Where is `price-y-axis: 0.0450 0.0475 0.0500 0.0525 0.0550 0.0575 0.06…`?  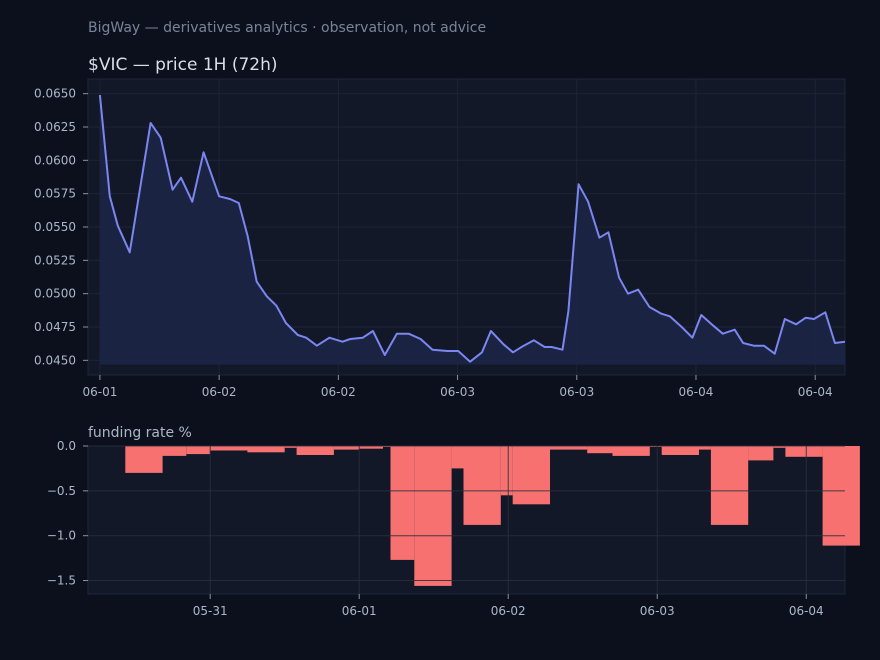
price-y-axis: 0.0450 0.0475 0.0500 0.0525 0.0550 0.0575 0.06… is located at coordinates (61, 227).